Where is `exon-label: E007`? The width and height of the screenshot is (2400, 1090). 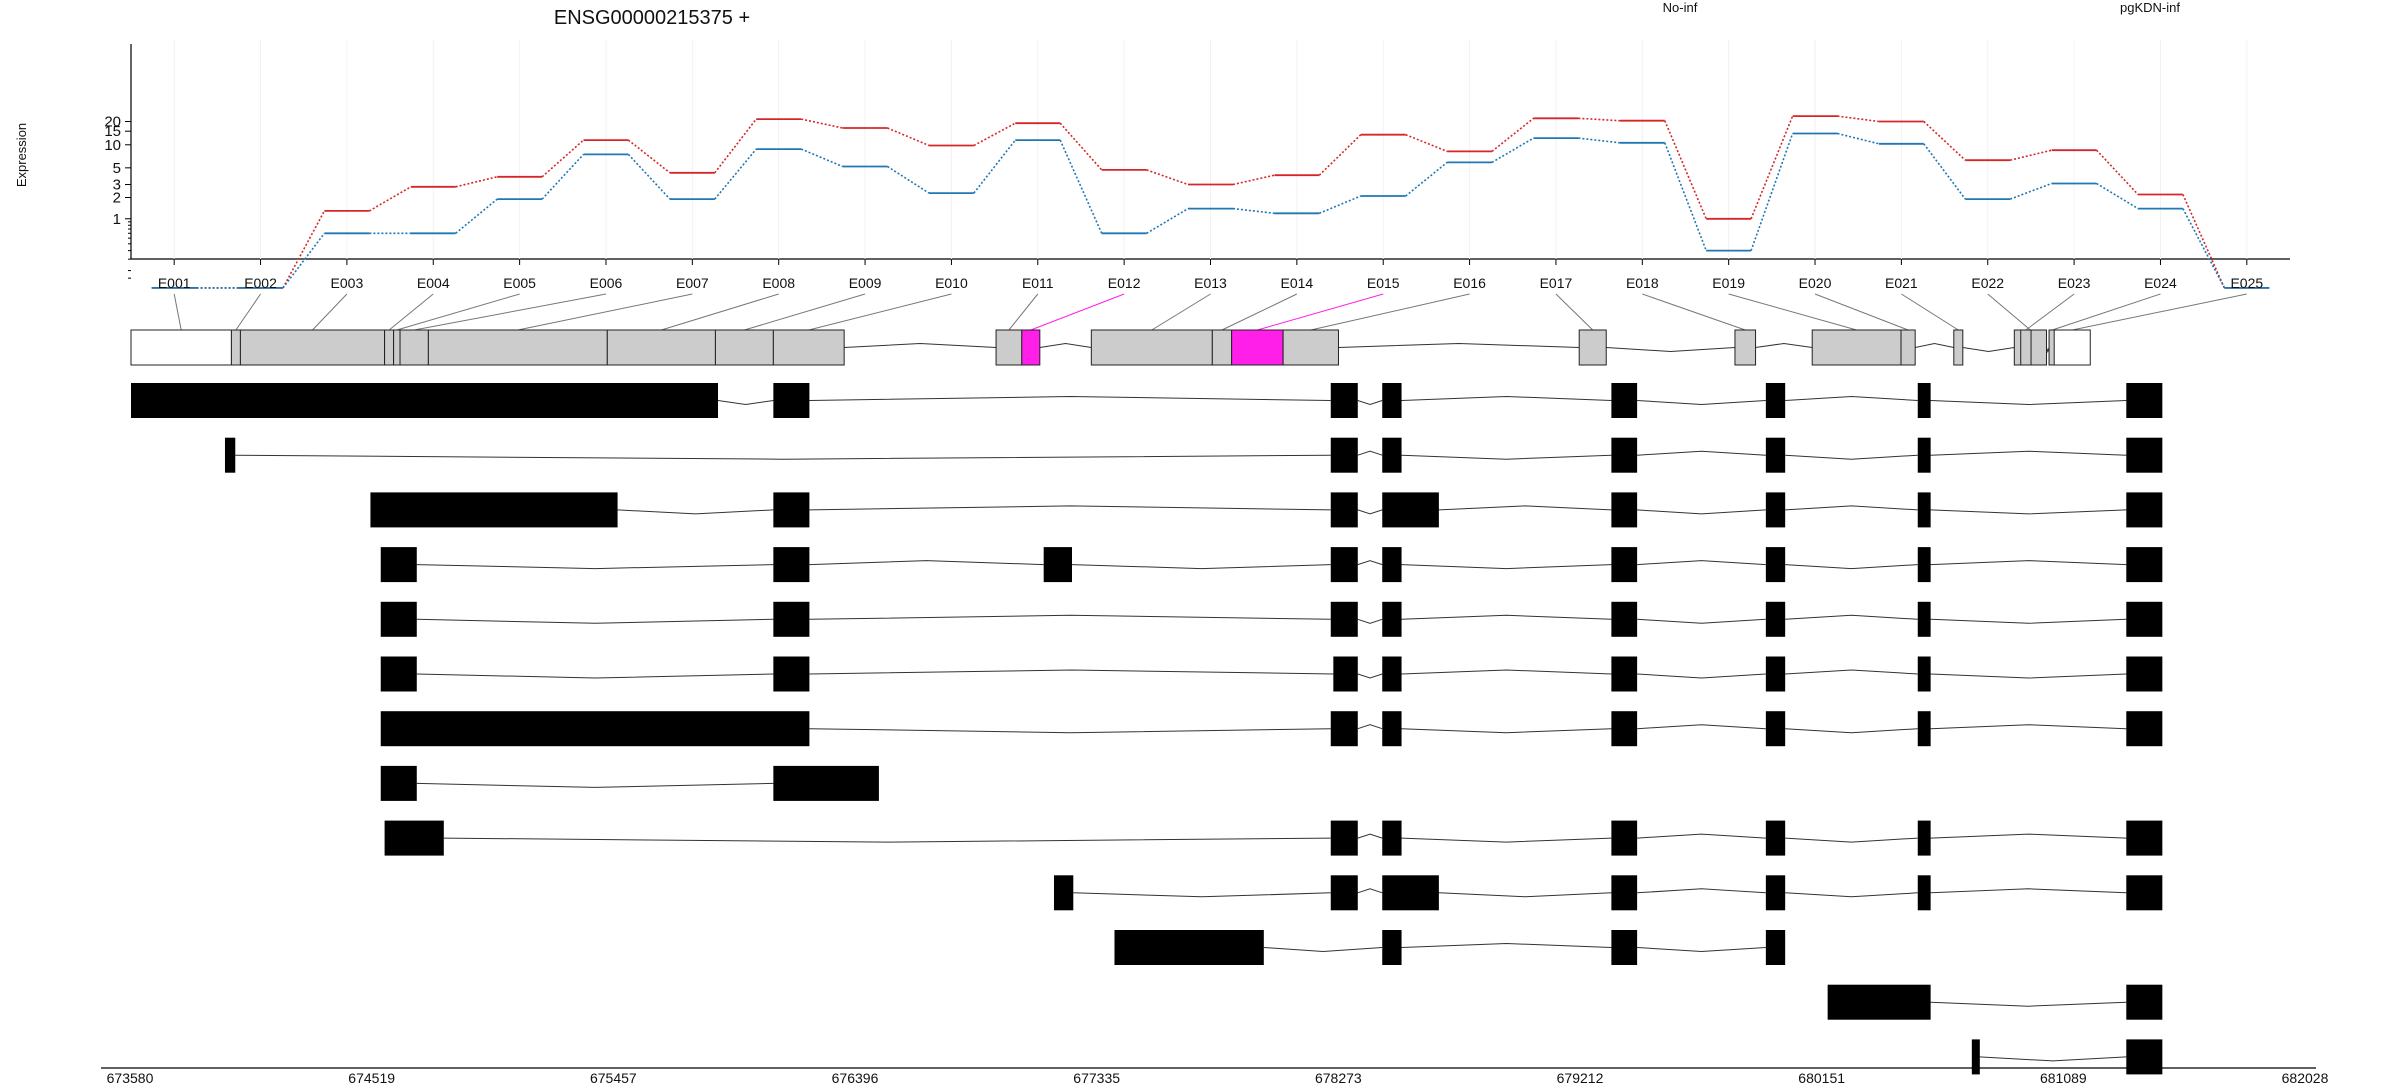 exon-label: E007 is located at coordinates (692, 283).